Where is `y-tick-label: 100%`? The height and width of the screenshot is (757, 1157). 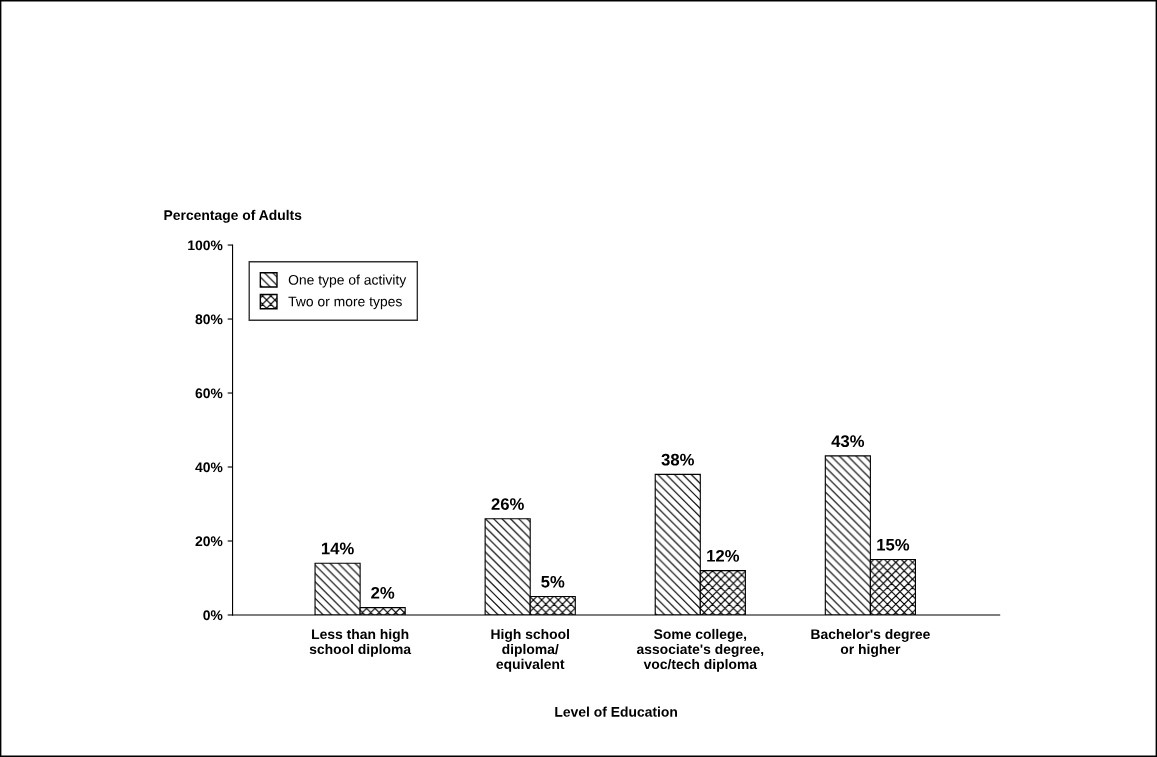 y-tick-label: 100% is located at coordinates (205, 245).